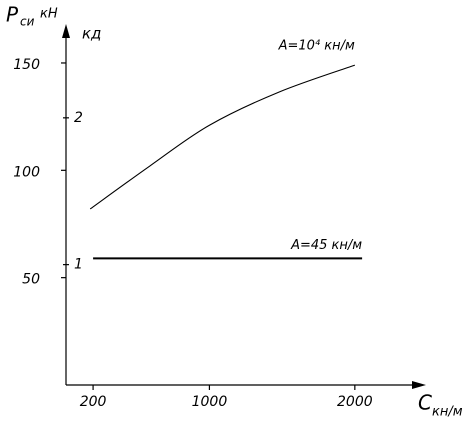 The width and height of the screenshot is (472, 425). I want to click on y2-tick-label: 1, so click(78, 265).